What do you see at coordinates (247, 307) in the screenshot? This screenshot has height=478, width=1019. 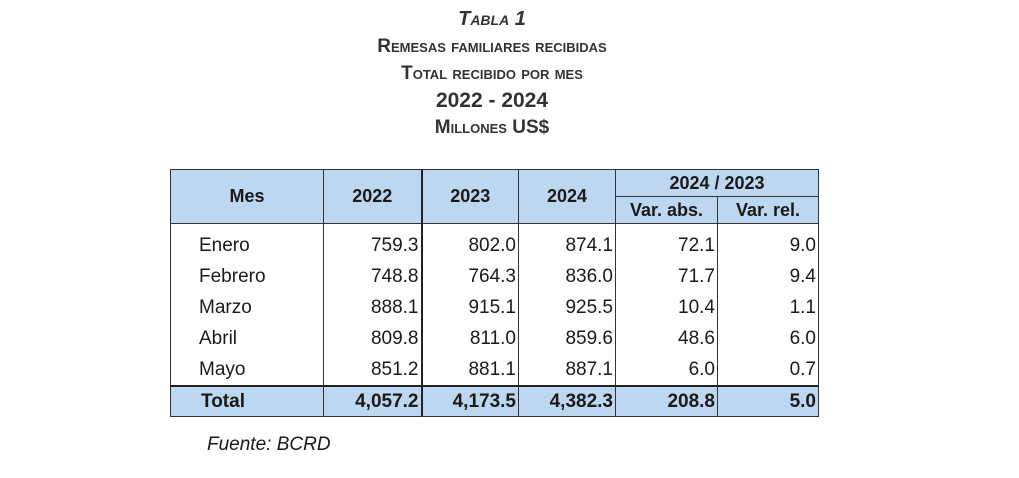 I see `cell-mes: Marzo` at bounding box center [247, 307].